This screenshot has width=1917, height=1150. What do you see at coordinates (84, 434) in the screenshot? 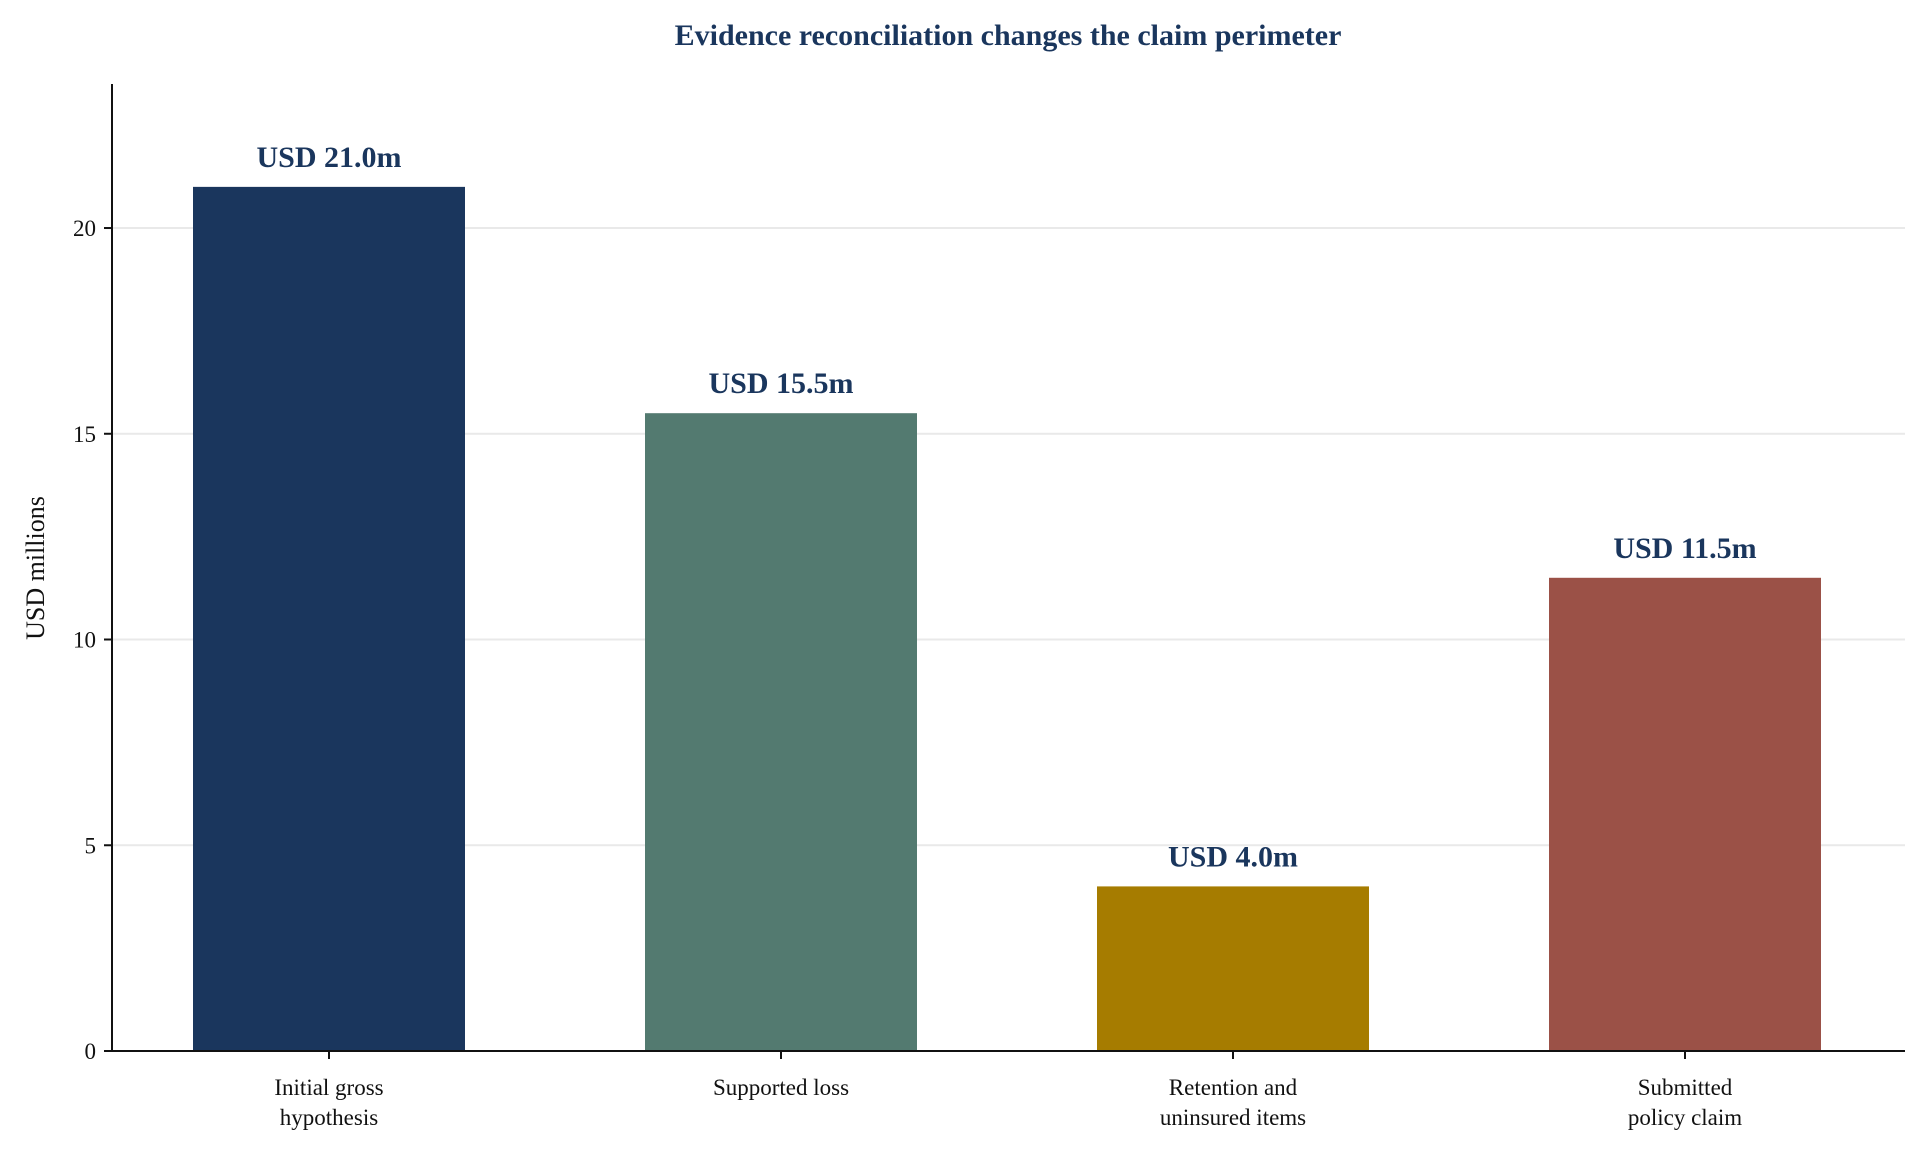
I see `y-tick-label: 15` at bounding box center [84, 434].